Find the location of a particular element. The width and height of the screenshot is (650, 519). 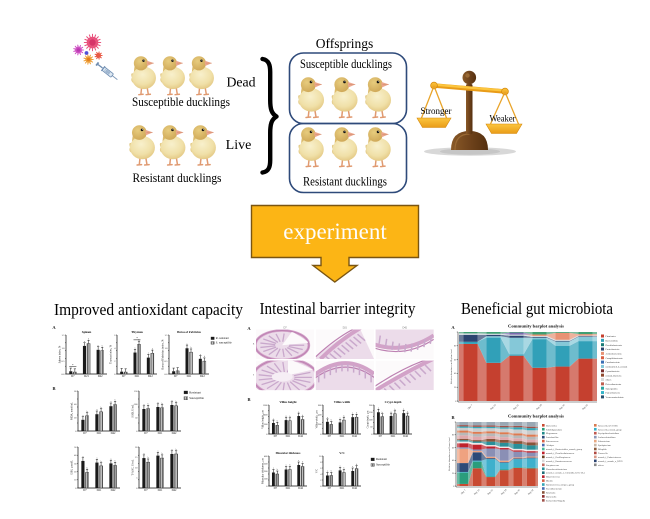

svg-text: Muscular thickness is located at coordinates (289, 453).